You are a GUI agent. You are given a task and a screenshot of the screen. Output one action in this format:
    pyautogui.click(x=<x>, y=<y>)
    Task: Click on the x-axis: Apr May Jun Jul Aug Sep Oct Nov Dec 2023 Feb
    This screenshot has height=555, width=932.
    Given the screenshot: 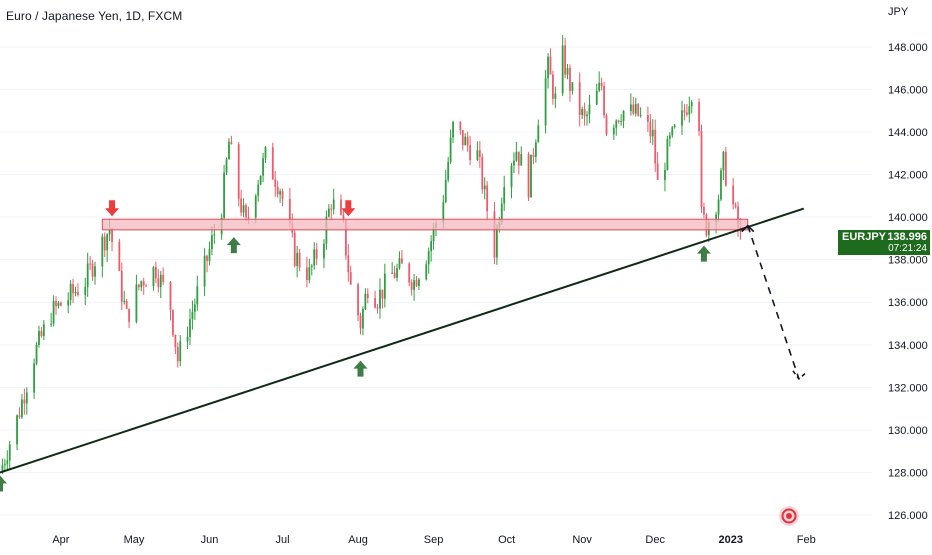 What is the action you would take?
    pyautogui.click(x=433, y=540)
    